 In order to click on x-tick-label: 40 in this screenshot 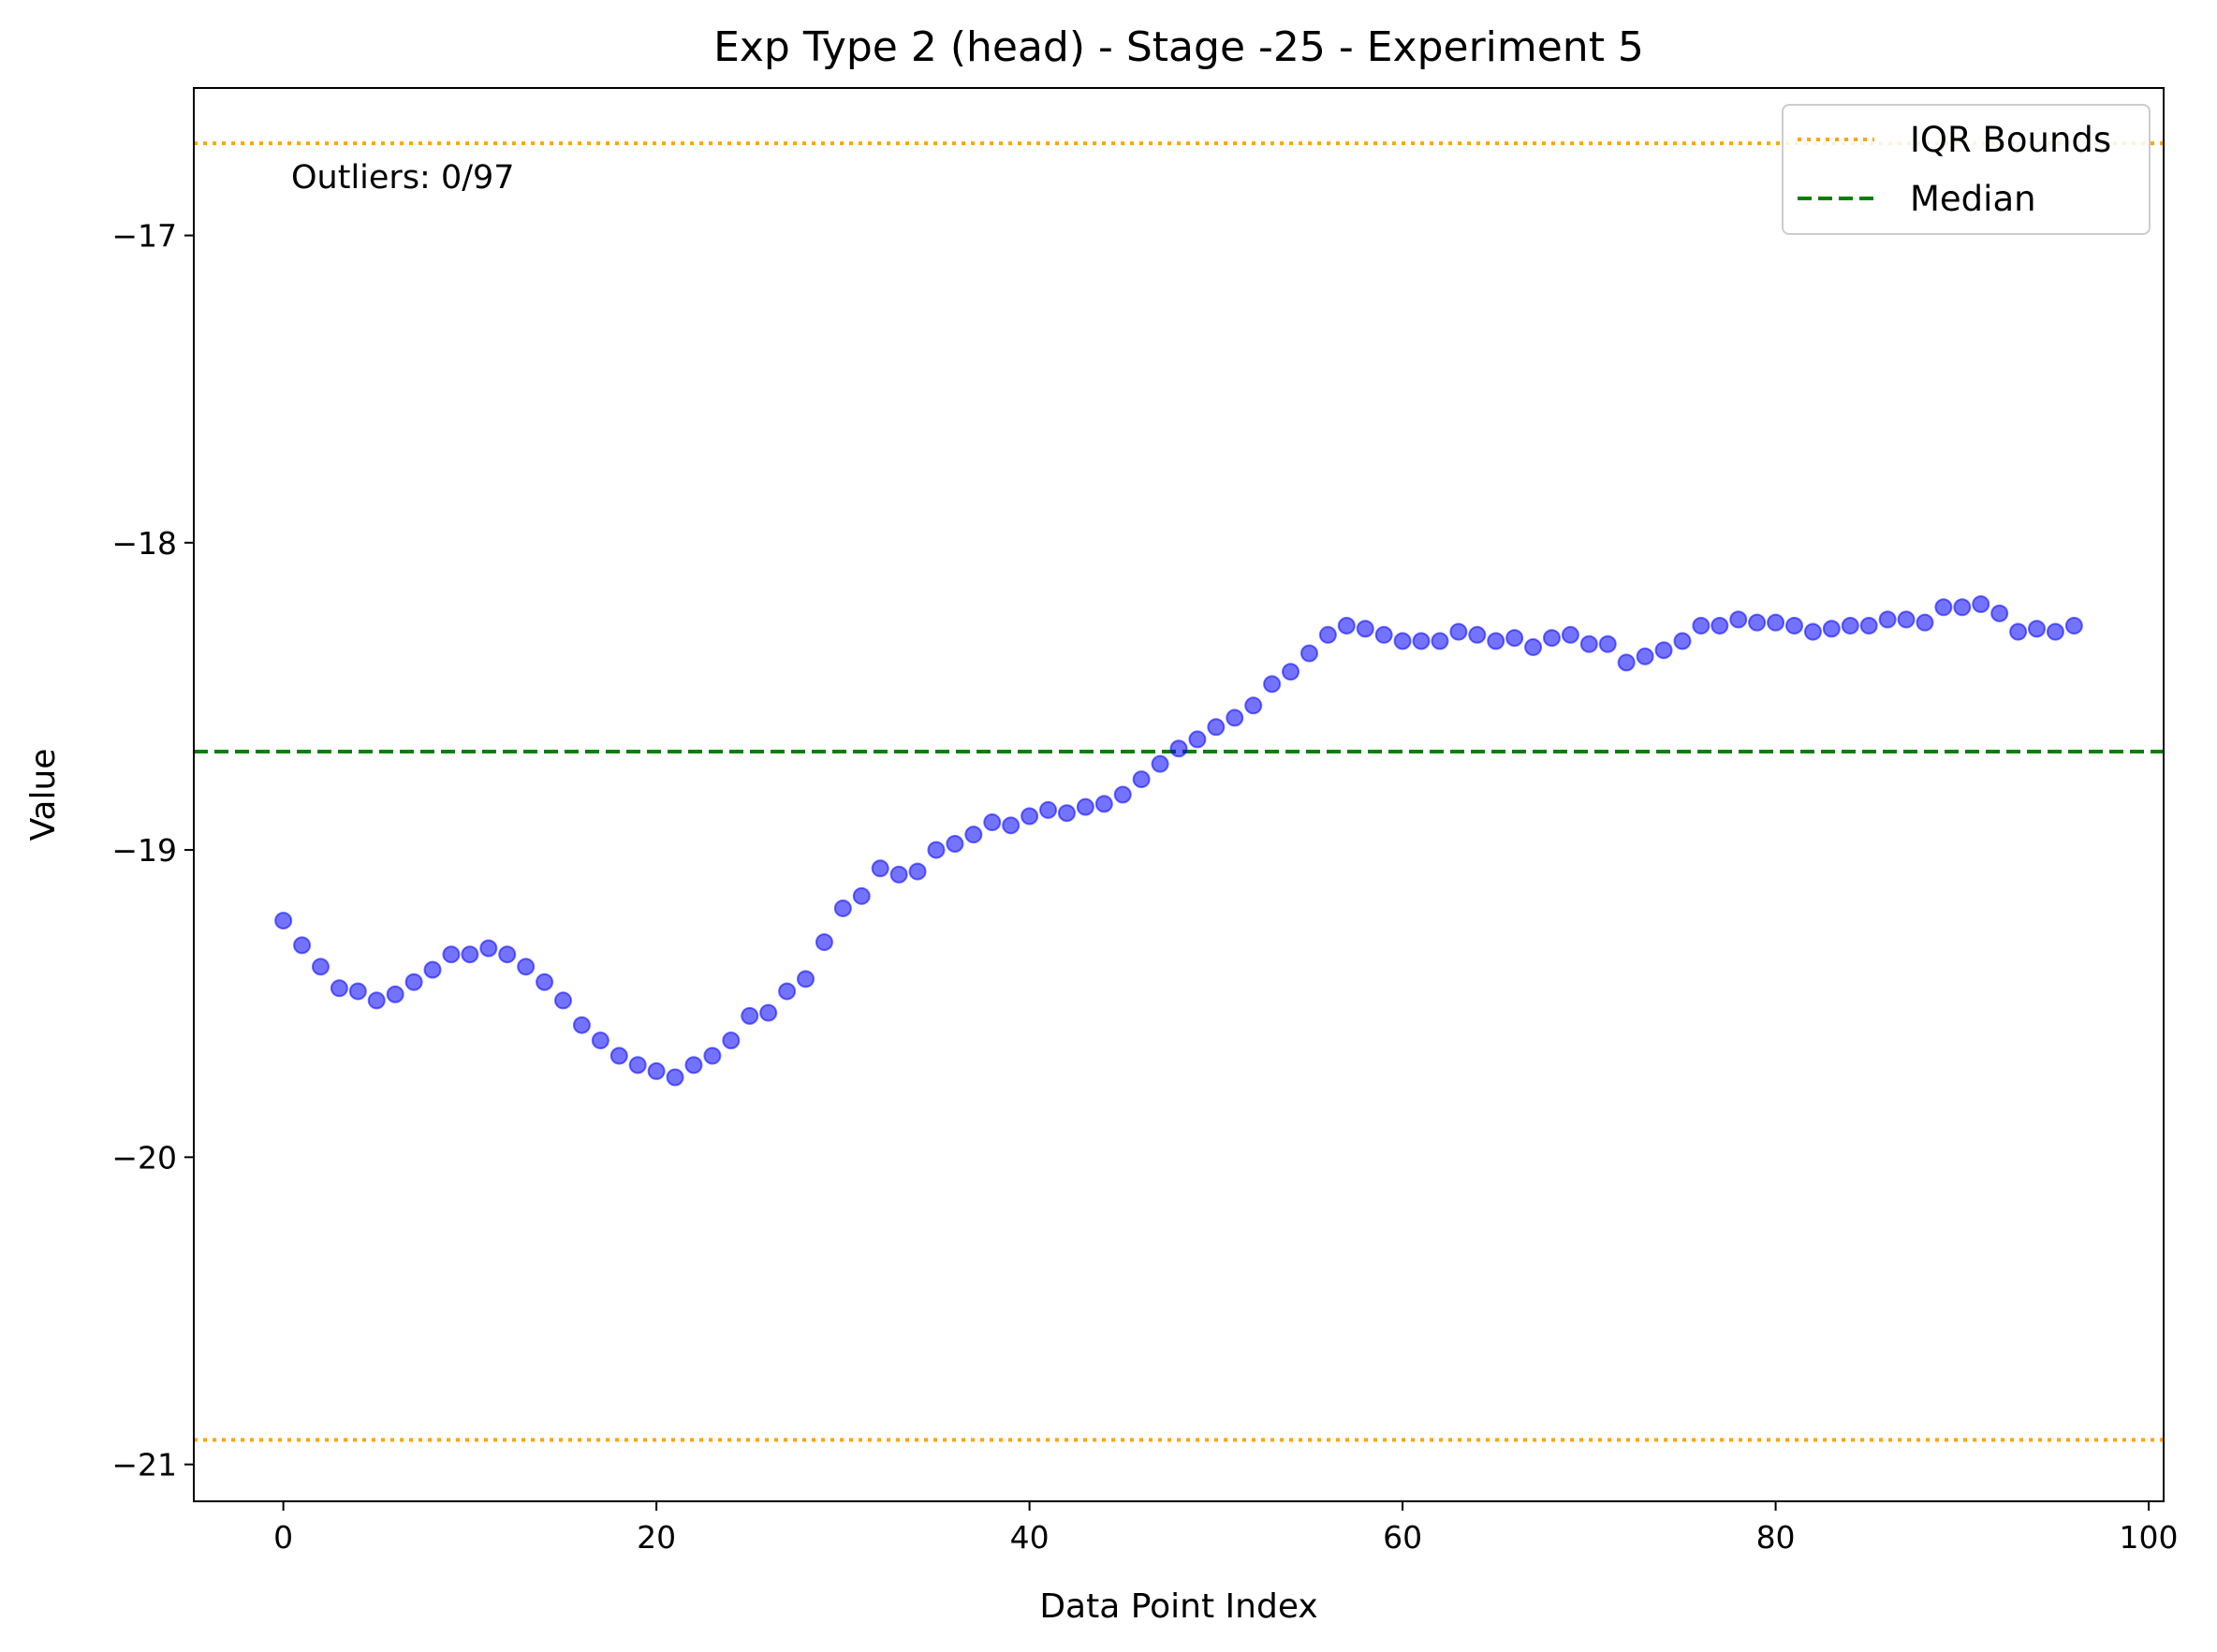, I will do `click(1030, 1538)`.